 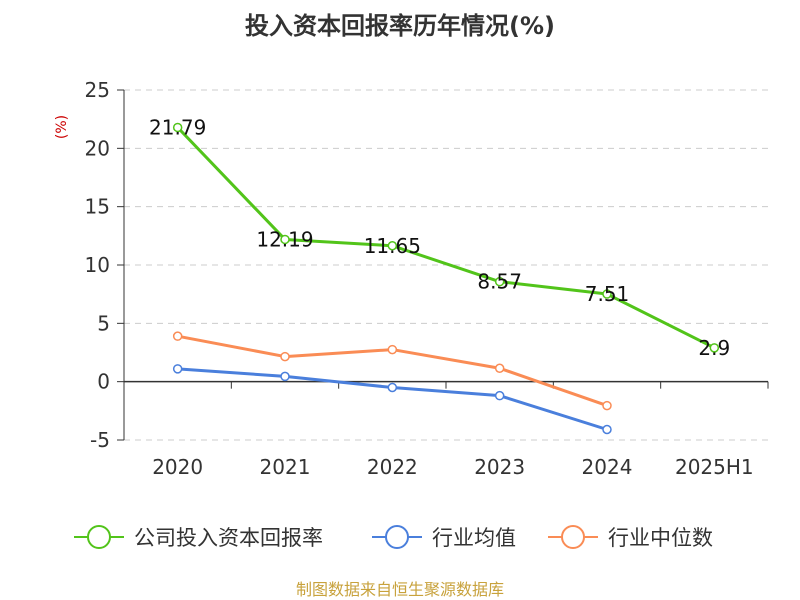 I want to click on y-tick-label: -5, so click(x=100, y=440).